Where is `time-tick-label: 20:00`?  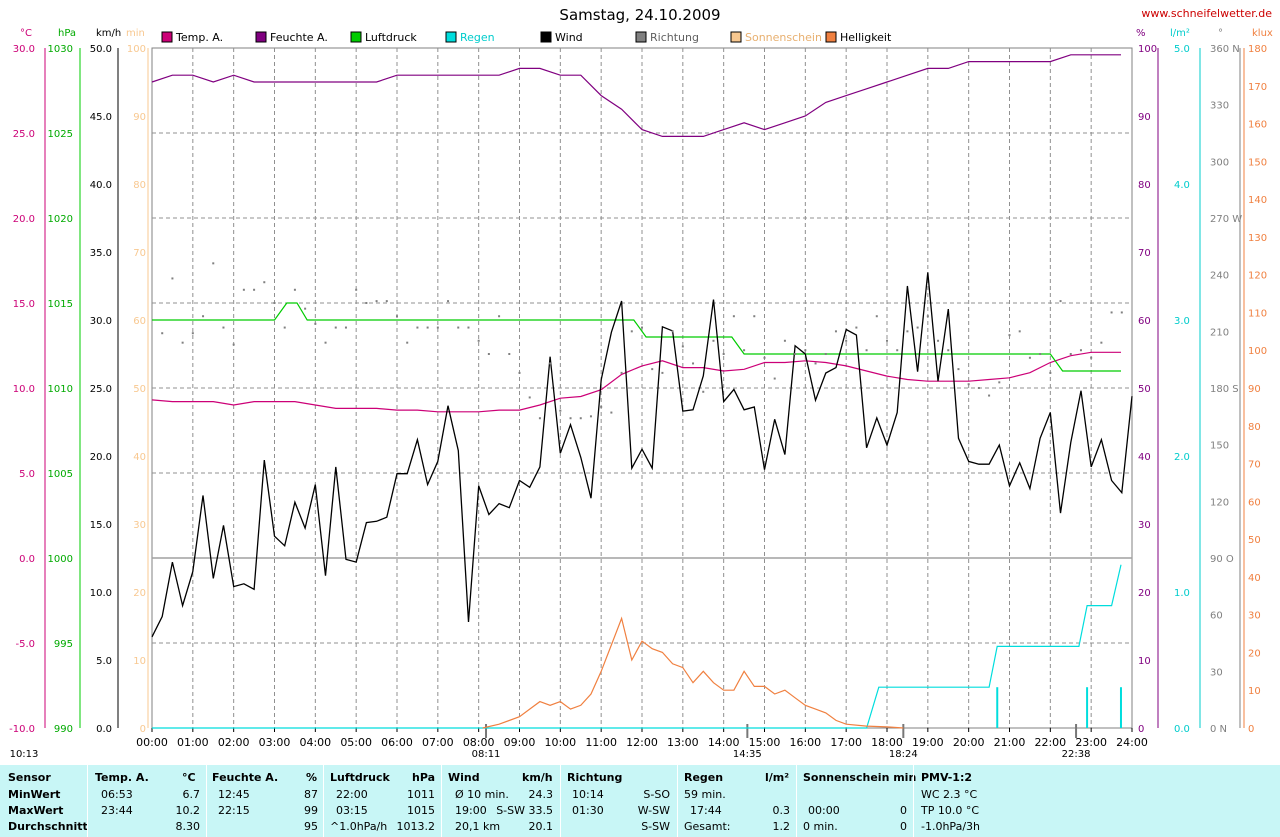
time-tick-label: 20:00 is located at coordinates (969, 742).